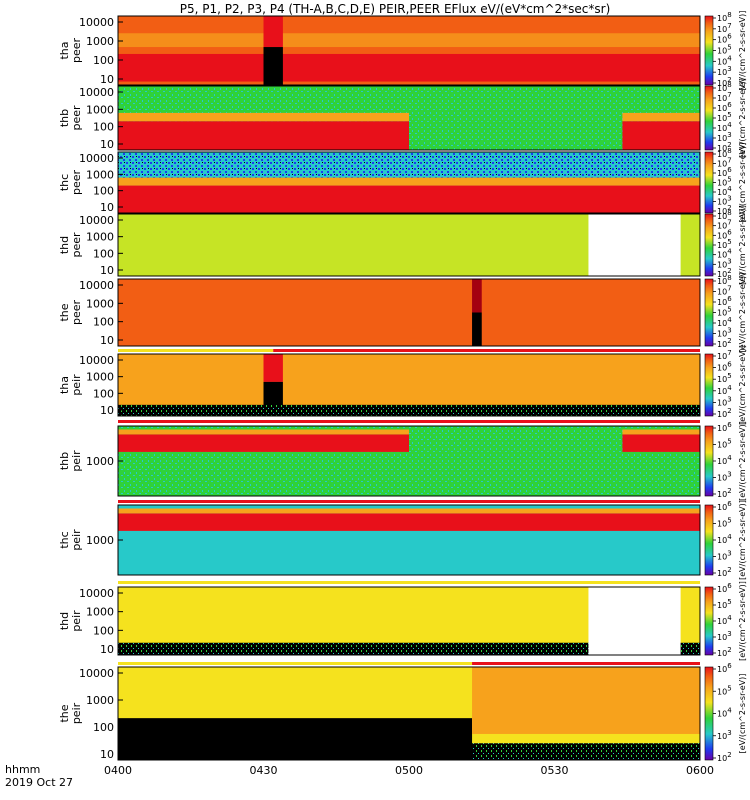 This screenshot has width=750, height=800. What do you see at coordinates (634, 245) in the screenshot?
I see `no-data-region` at bounding box center [634, 245].